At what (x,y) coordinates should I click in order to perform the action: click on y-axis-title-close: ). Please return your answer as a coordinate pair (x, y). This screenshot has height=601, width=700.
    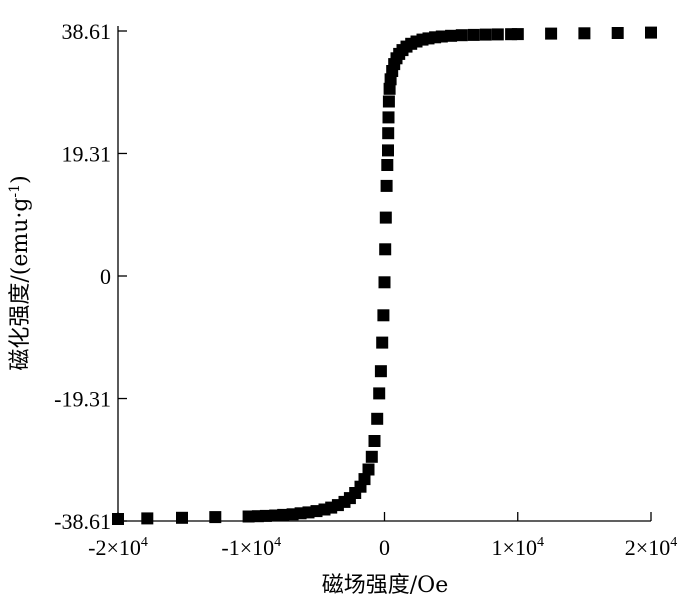
    Looking at the image, I should click on (20, 179).